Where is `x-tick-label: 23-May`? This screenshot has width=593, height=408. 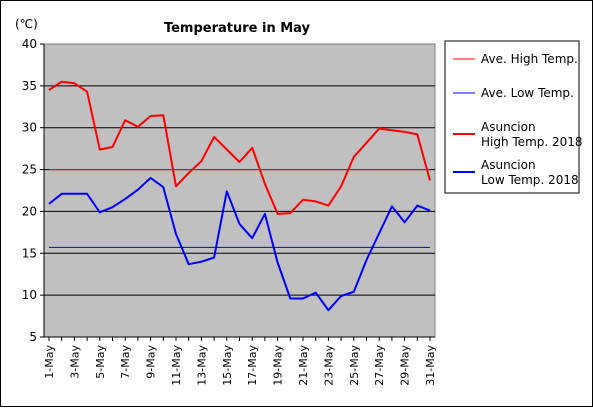
x-tick-label: 23-May is located at coordinates (328, 365).